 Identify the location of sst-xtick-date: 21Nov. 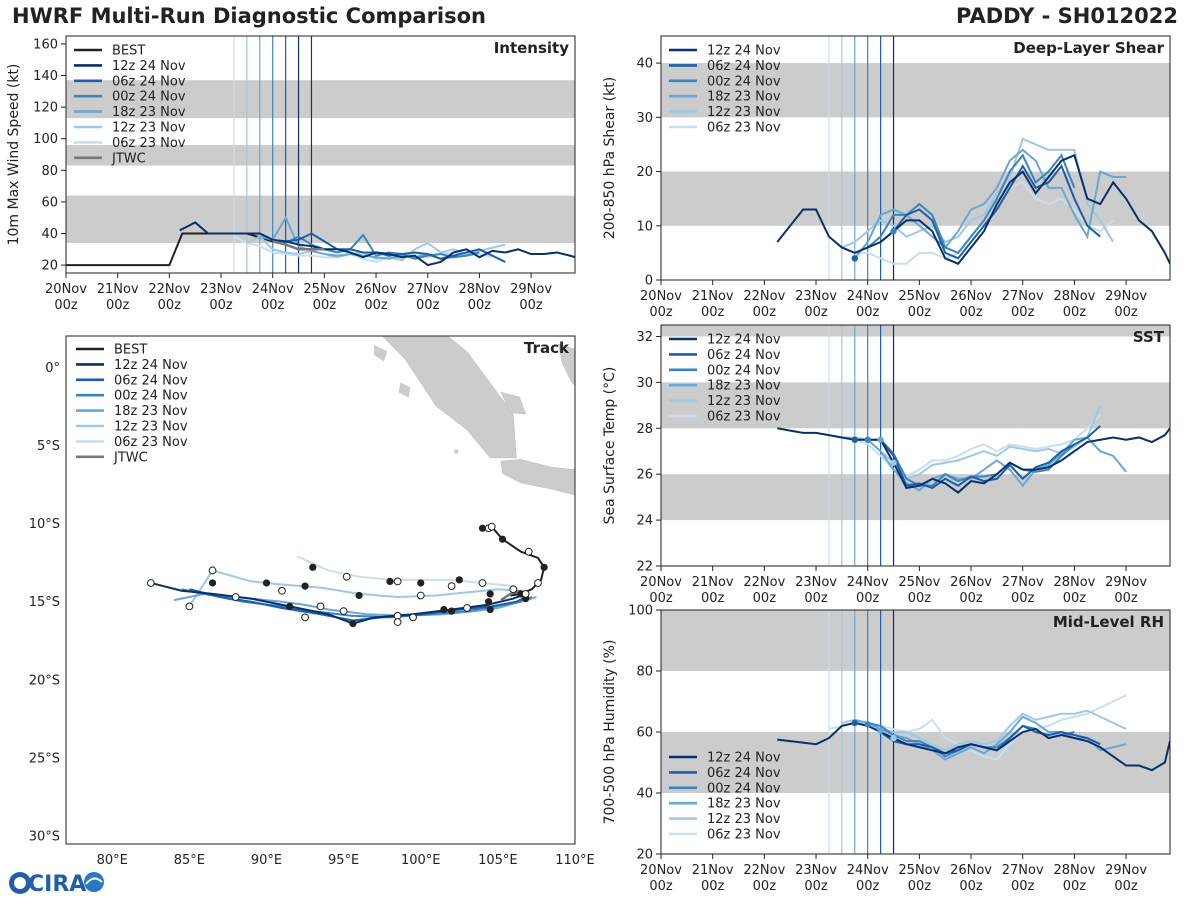
(713, 582).